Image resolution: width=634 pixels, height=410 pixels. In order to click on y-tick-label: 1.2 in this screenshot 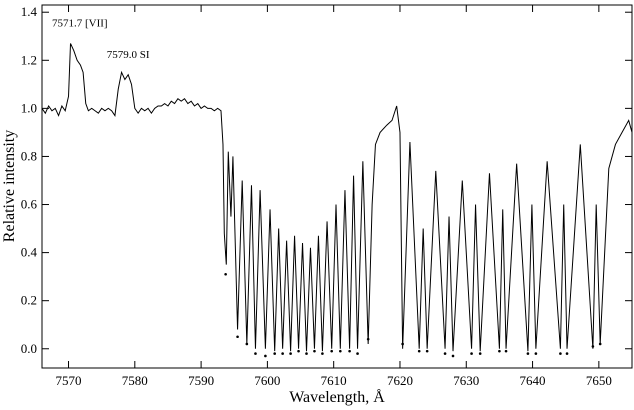, I will do `click(29, 59)`.